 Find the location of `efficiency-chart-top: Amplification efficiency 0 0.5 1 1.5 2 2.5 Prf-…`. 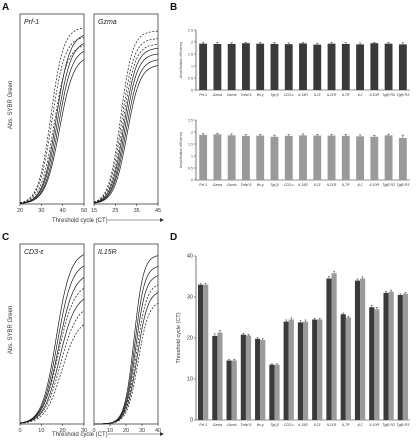

efficiency-chart-top: Amplification efficiency 0 0.5 1 1.5 2 2.5 Prf-… is located at coordinates (294, 62).